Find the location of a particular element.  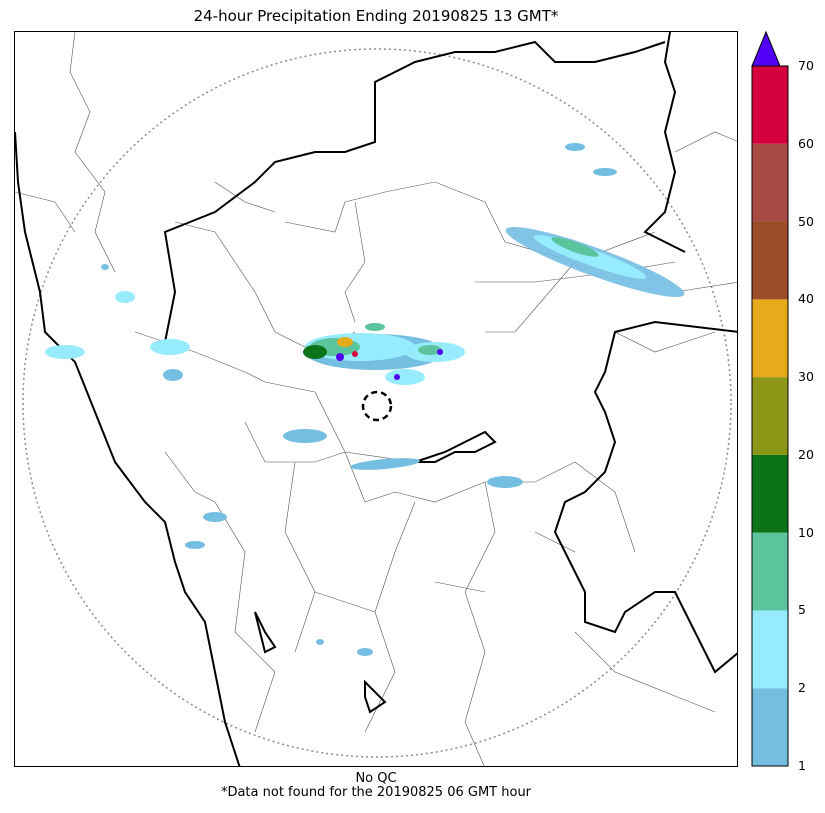

colorbar-tick-label: 20 is located at coordinates (806, 454).